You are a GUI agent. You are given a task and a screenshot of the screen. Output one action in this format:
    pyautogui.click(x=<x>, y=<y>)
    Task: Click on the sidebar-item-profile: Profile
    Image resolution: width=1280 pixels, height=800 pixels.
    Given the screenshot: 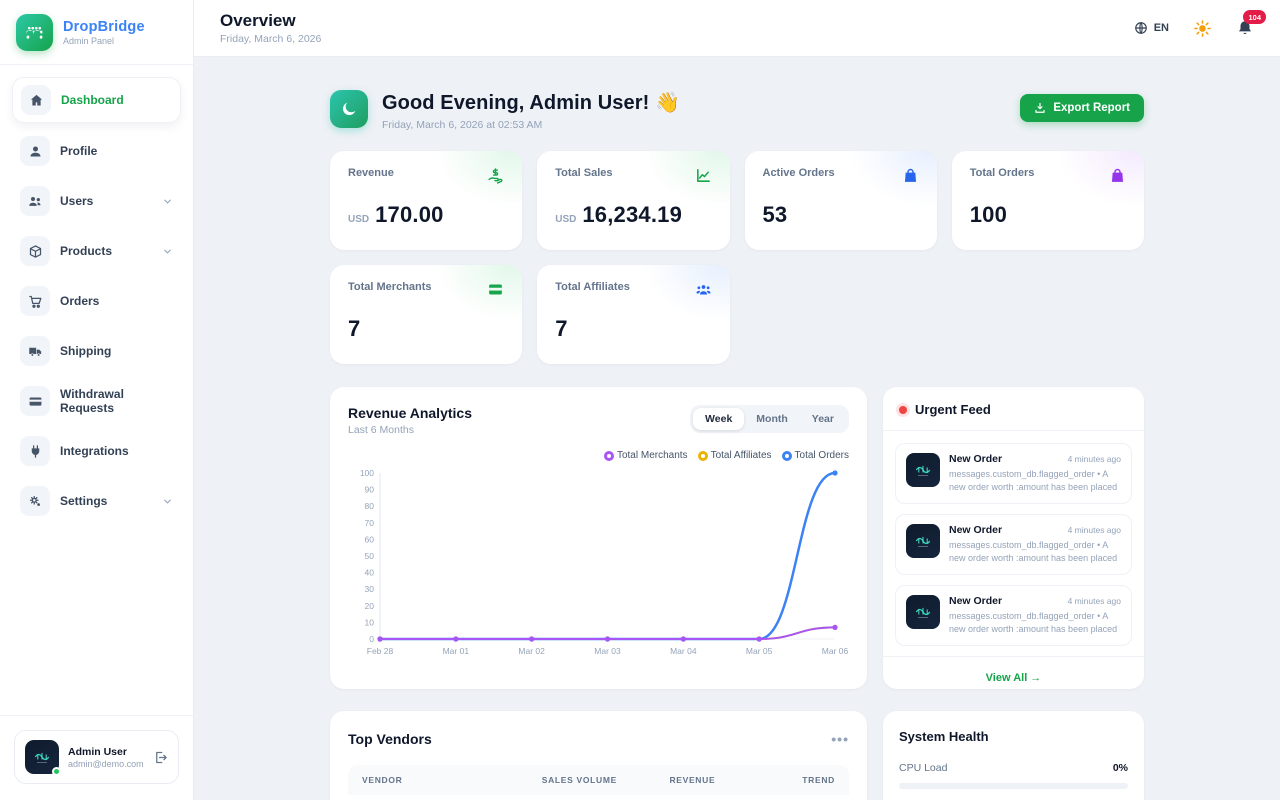 What is the action you would take?
    pyautogui.click(x=96, y=151)
    